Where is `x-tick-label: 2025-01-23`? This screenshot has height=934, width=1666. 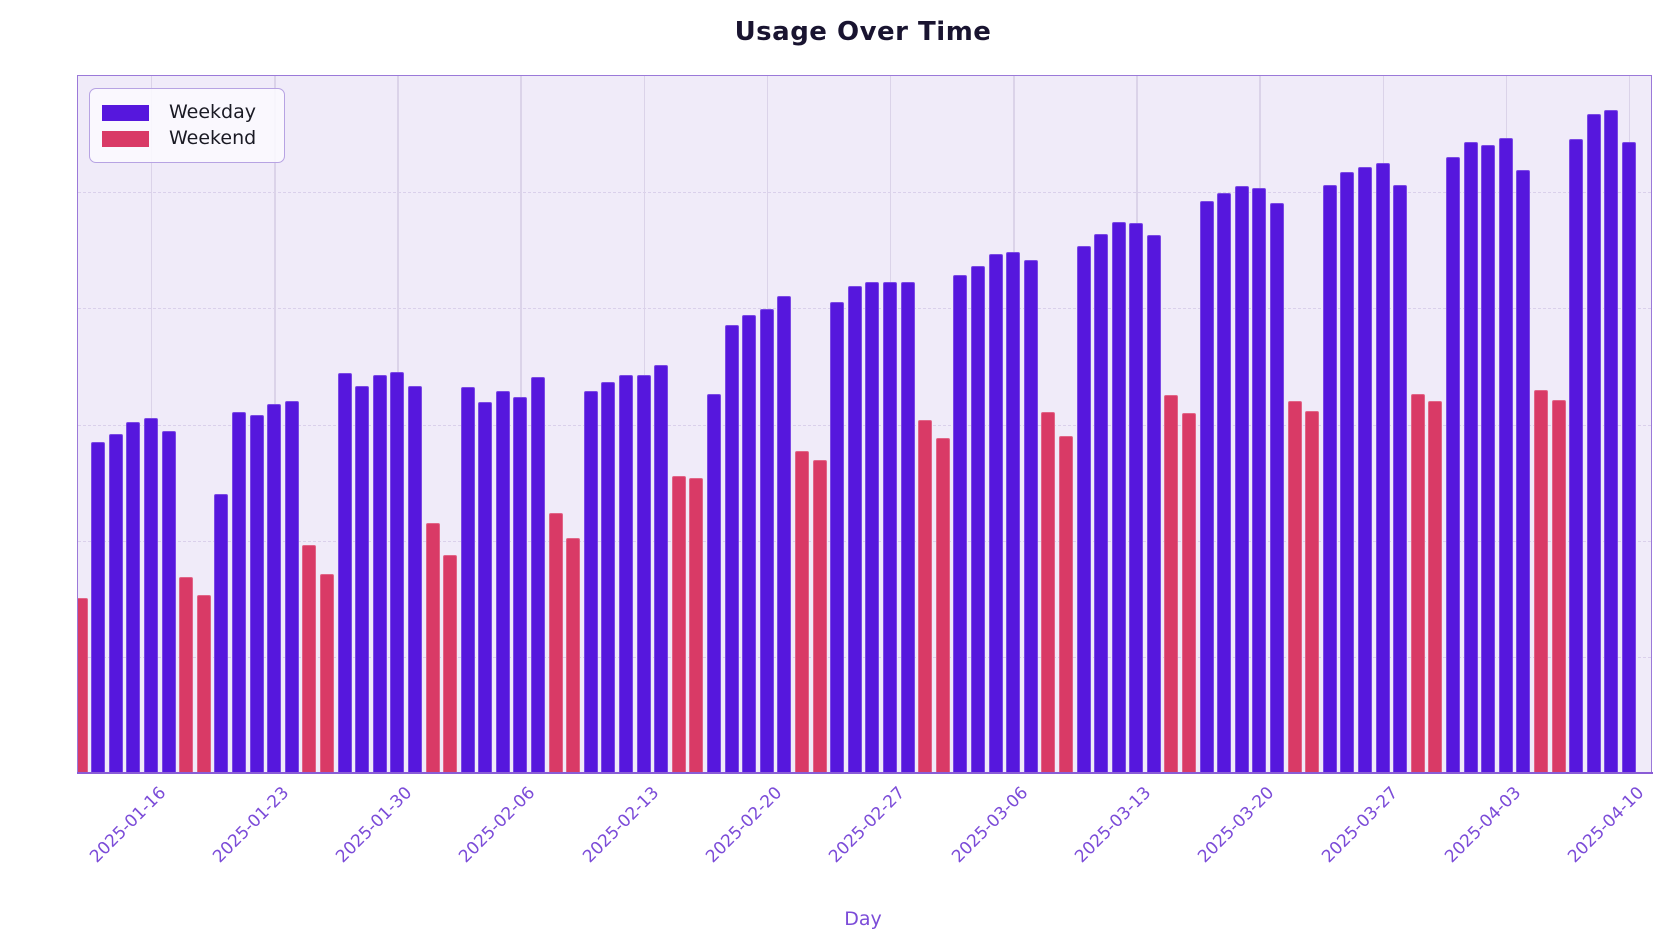
x-tick-label: 2025-01-23 is located at coordinates (251, 825).